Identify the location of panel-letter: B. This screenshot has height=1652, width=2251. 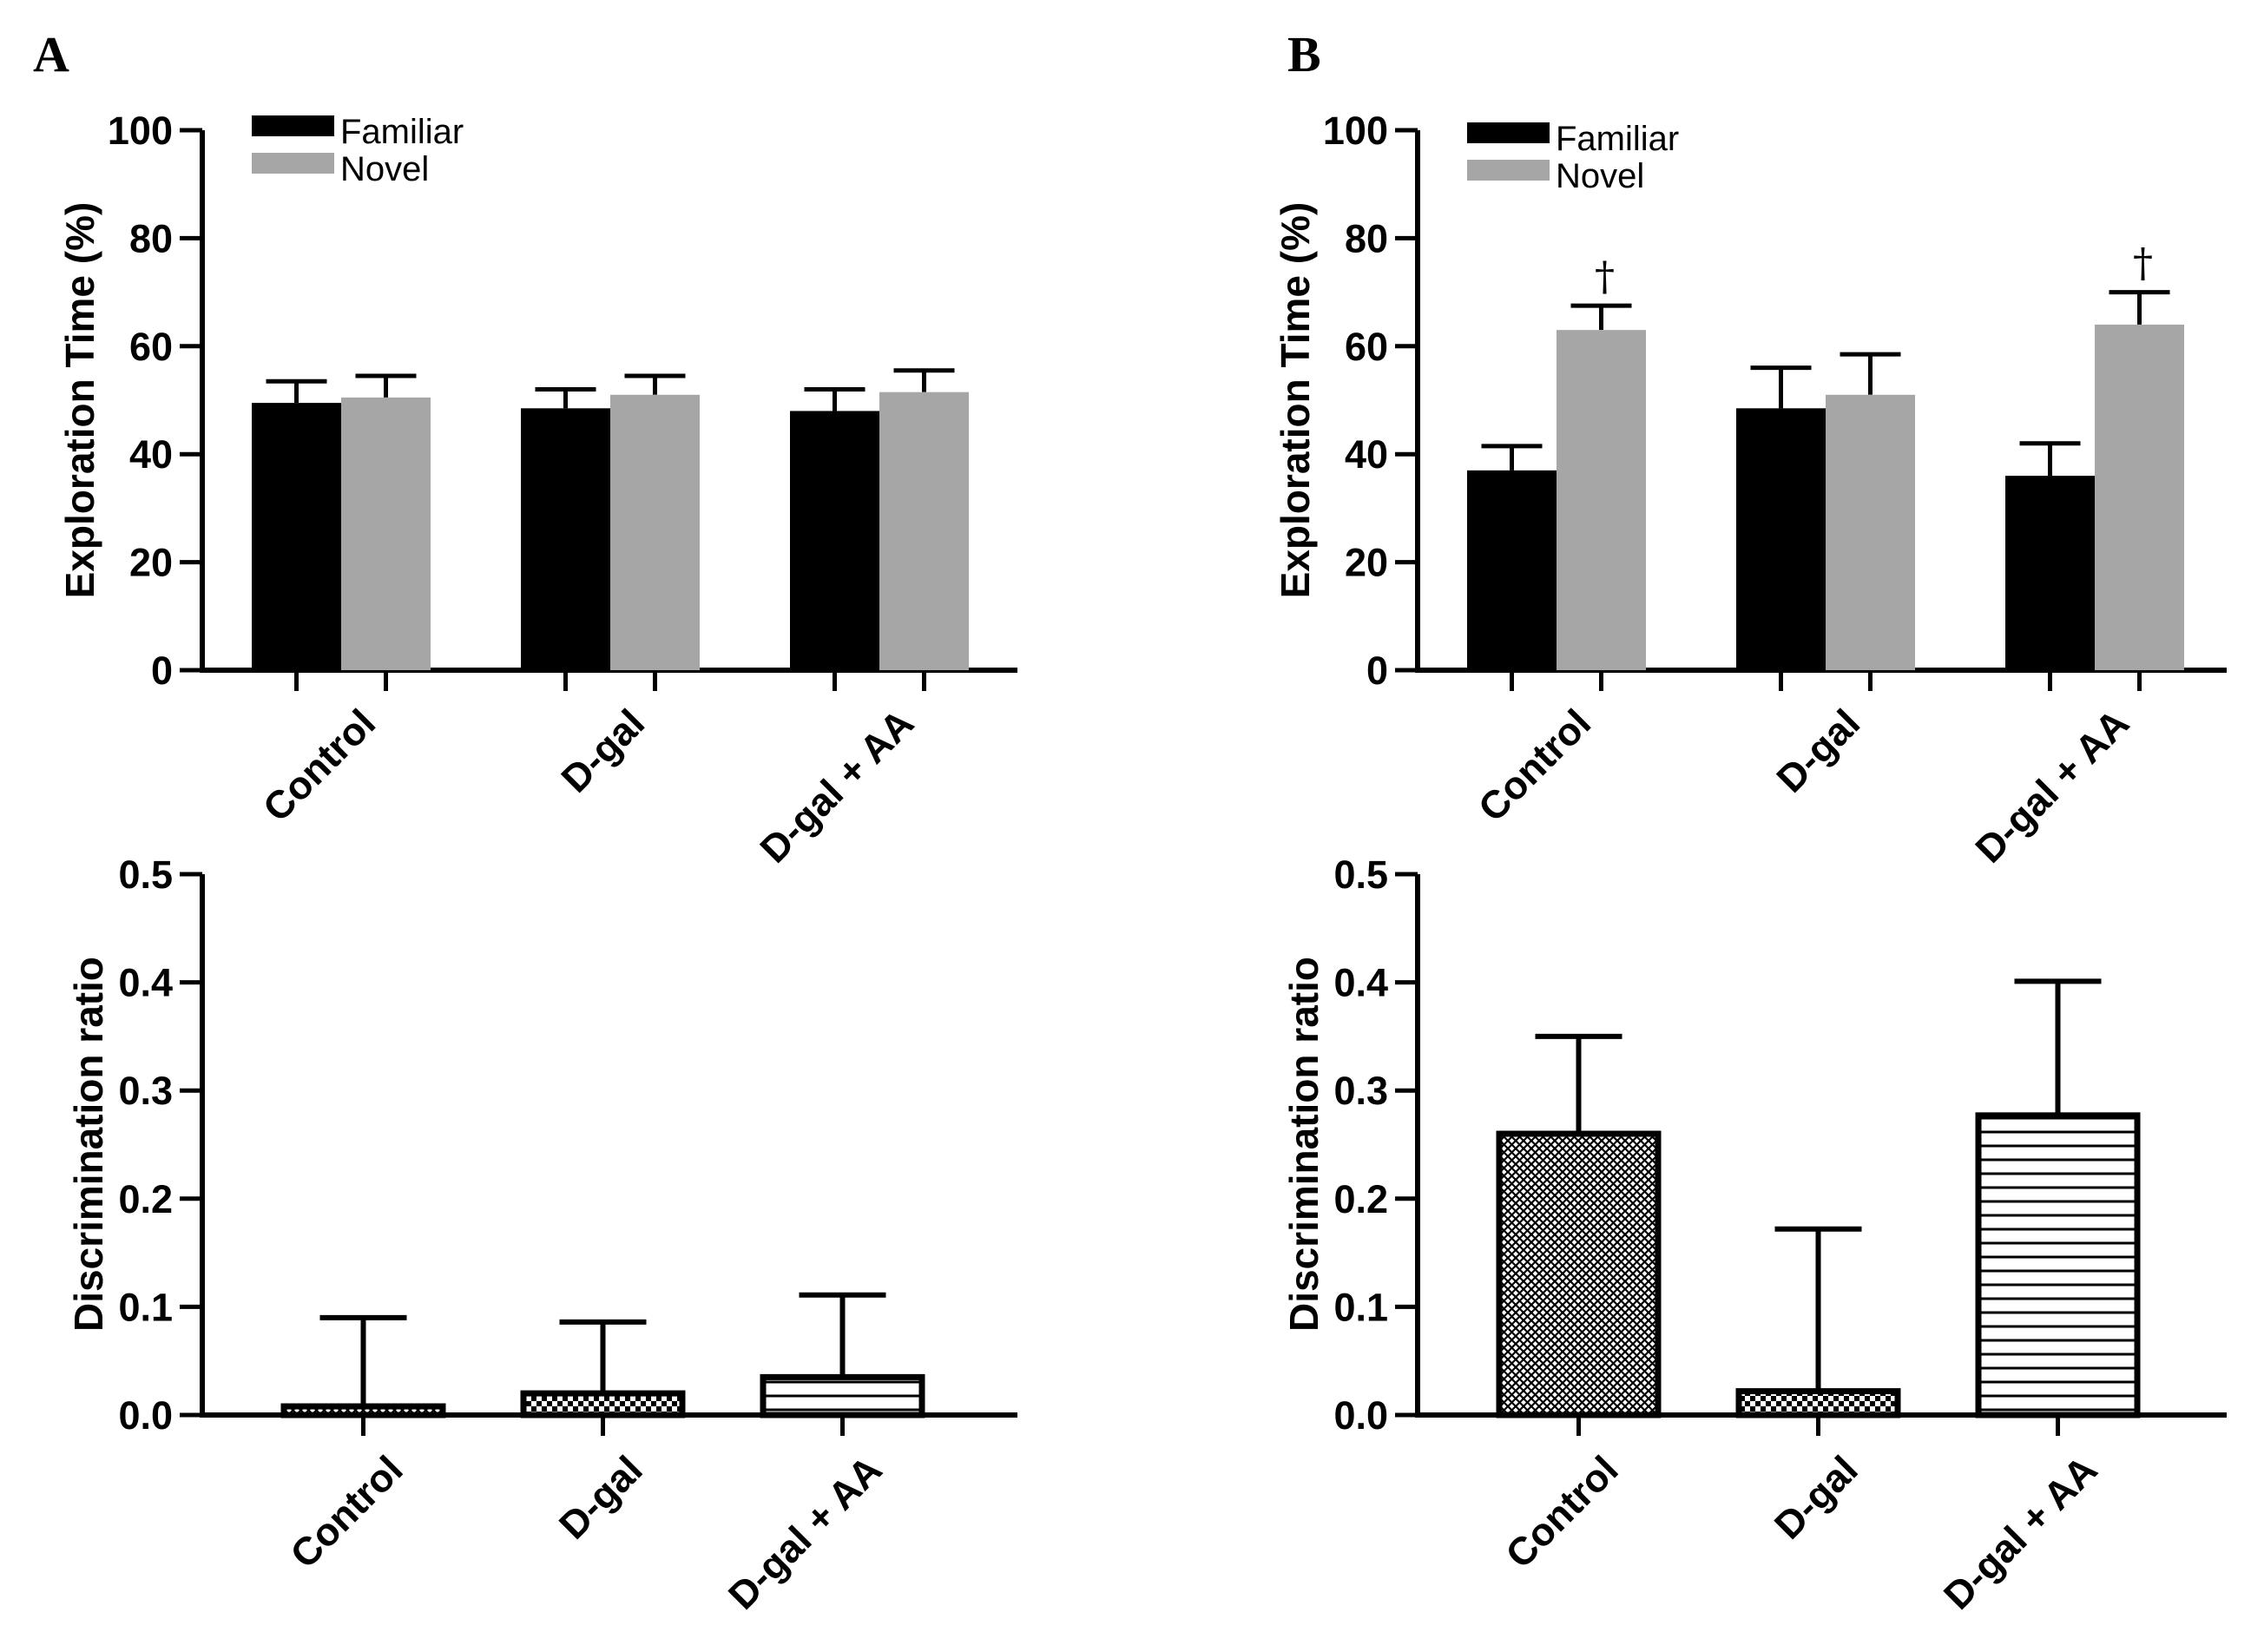
(1304, 54).